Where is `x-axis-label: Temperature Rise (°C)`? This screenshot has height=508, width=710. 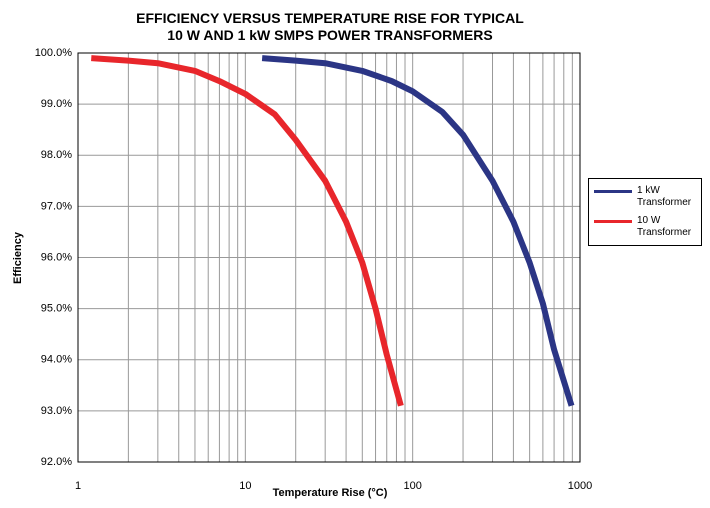
x-axis-label: Temperature Rise (°C) is located at coordinates (330, 493).